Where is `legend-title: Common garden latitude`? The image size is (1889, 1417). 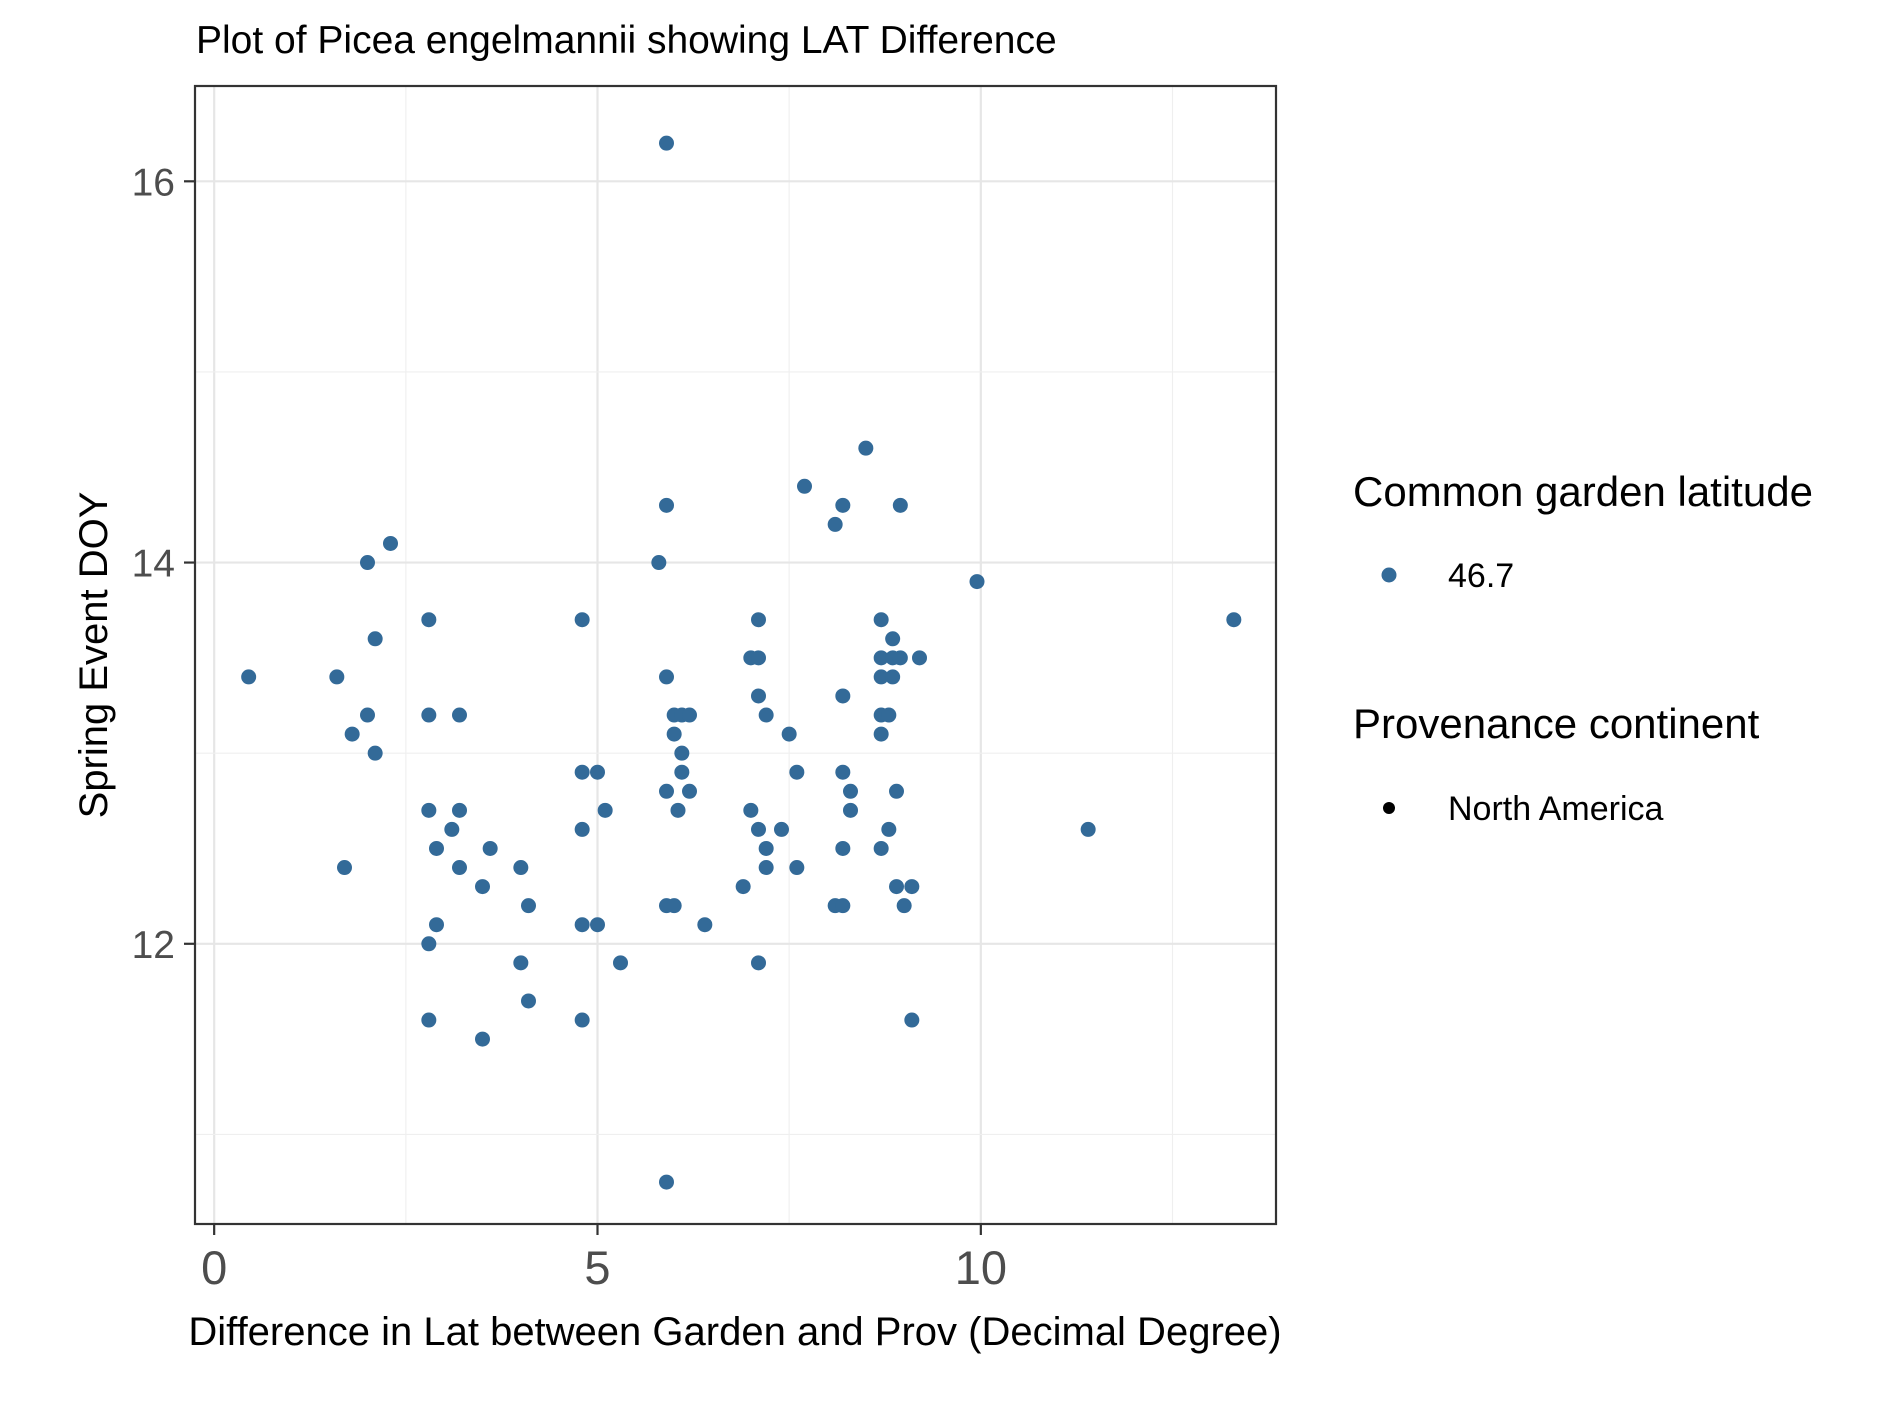
legend-title: Common garden latitude is located at coordinates (1583, 491).